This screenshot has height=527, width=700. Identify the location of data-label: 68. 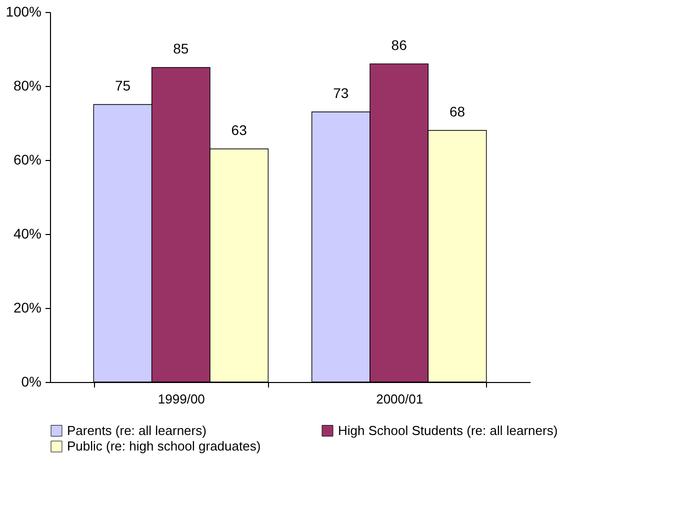
(457, 111).